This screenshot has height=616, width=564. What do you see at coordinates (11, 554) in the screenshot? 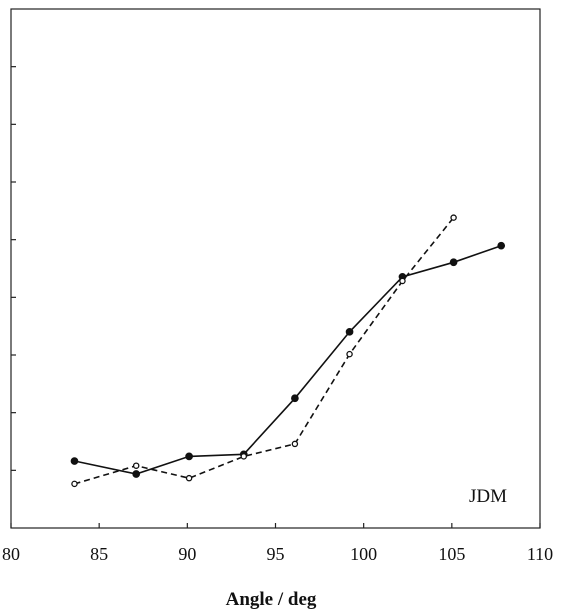
I see `x-tick-label: 80` at bounding box center [11, 554].